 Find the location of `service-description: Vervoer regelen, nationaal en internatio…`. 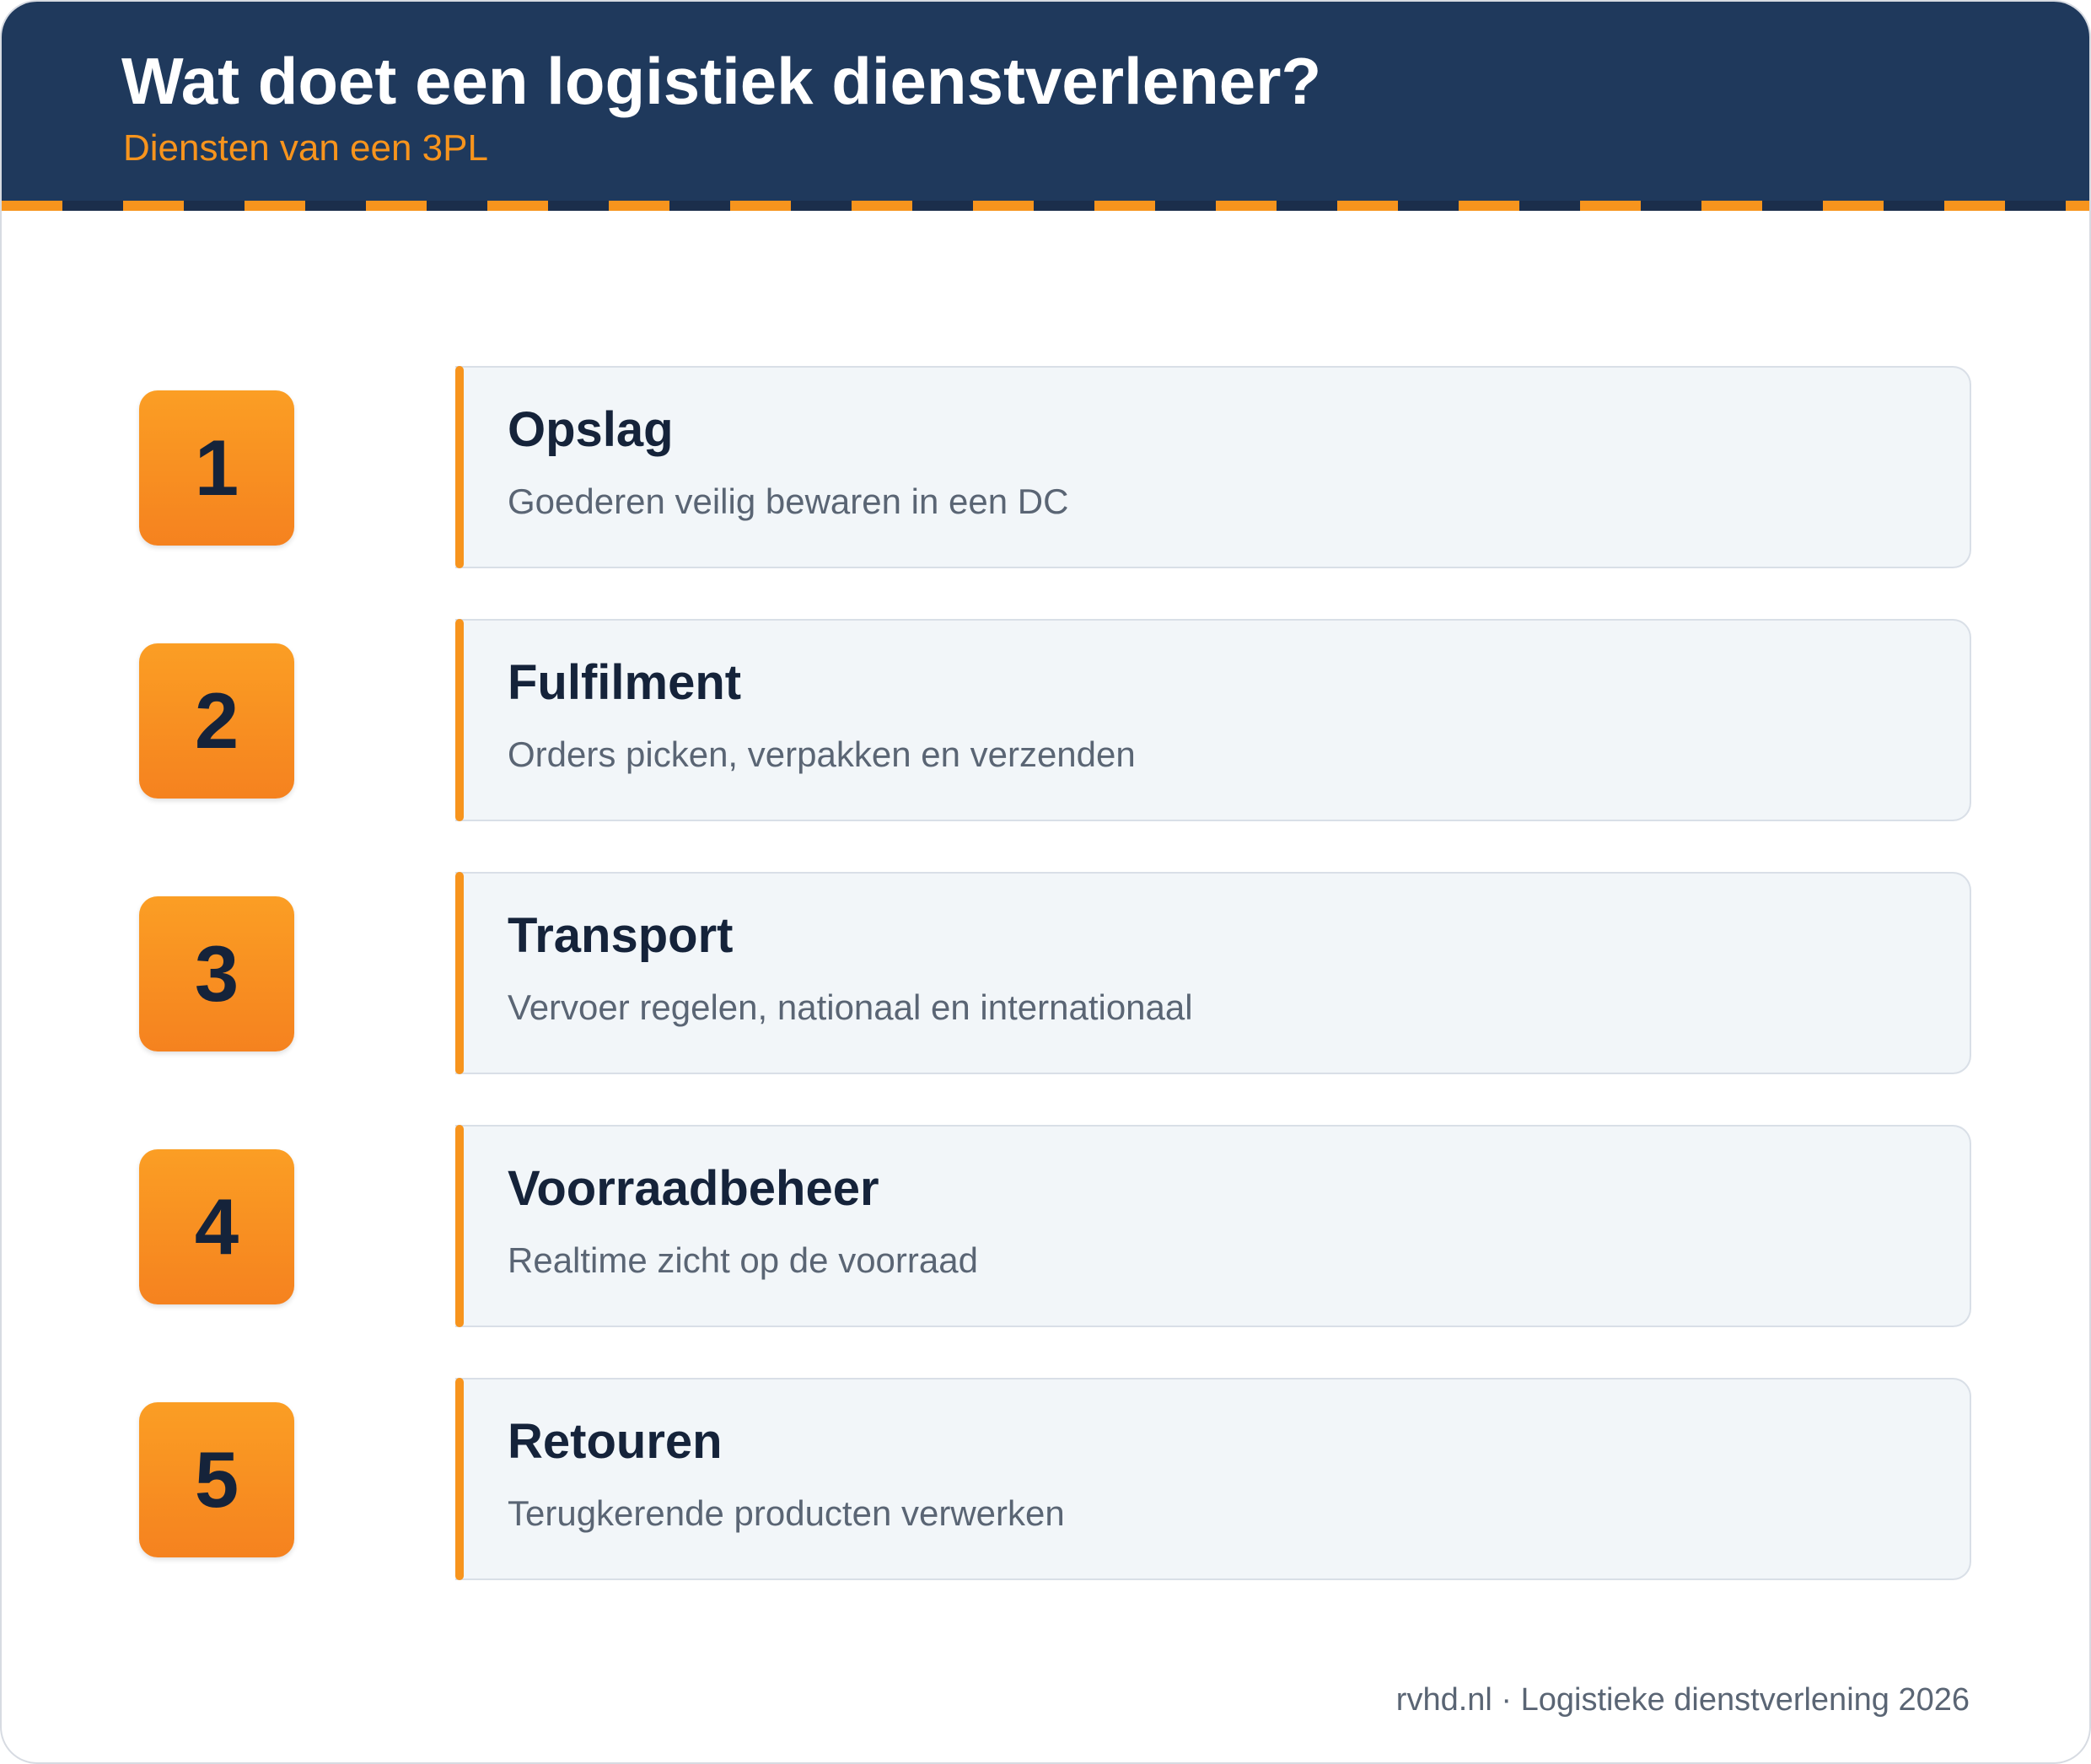

service-description: Vervoer regelen, nationaal en internatio… is located at coordinates (850, 1007).